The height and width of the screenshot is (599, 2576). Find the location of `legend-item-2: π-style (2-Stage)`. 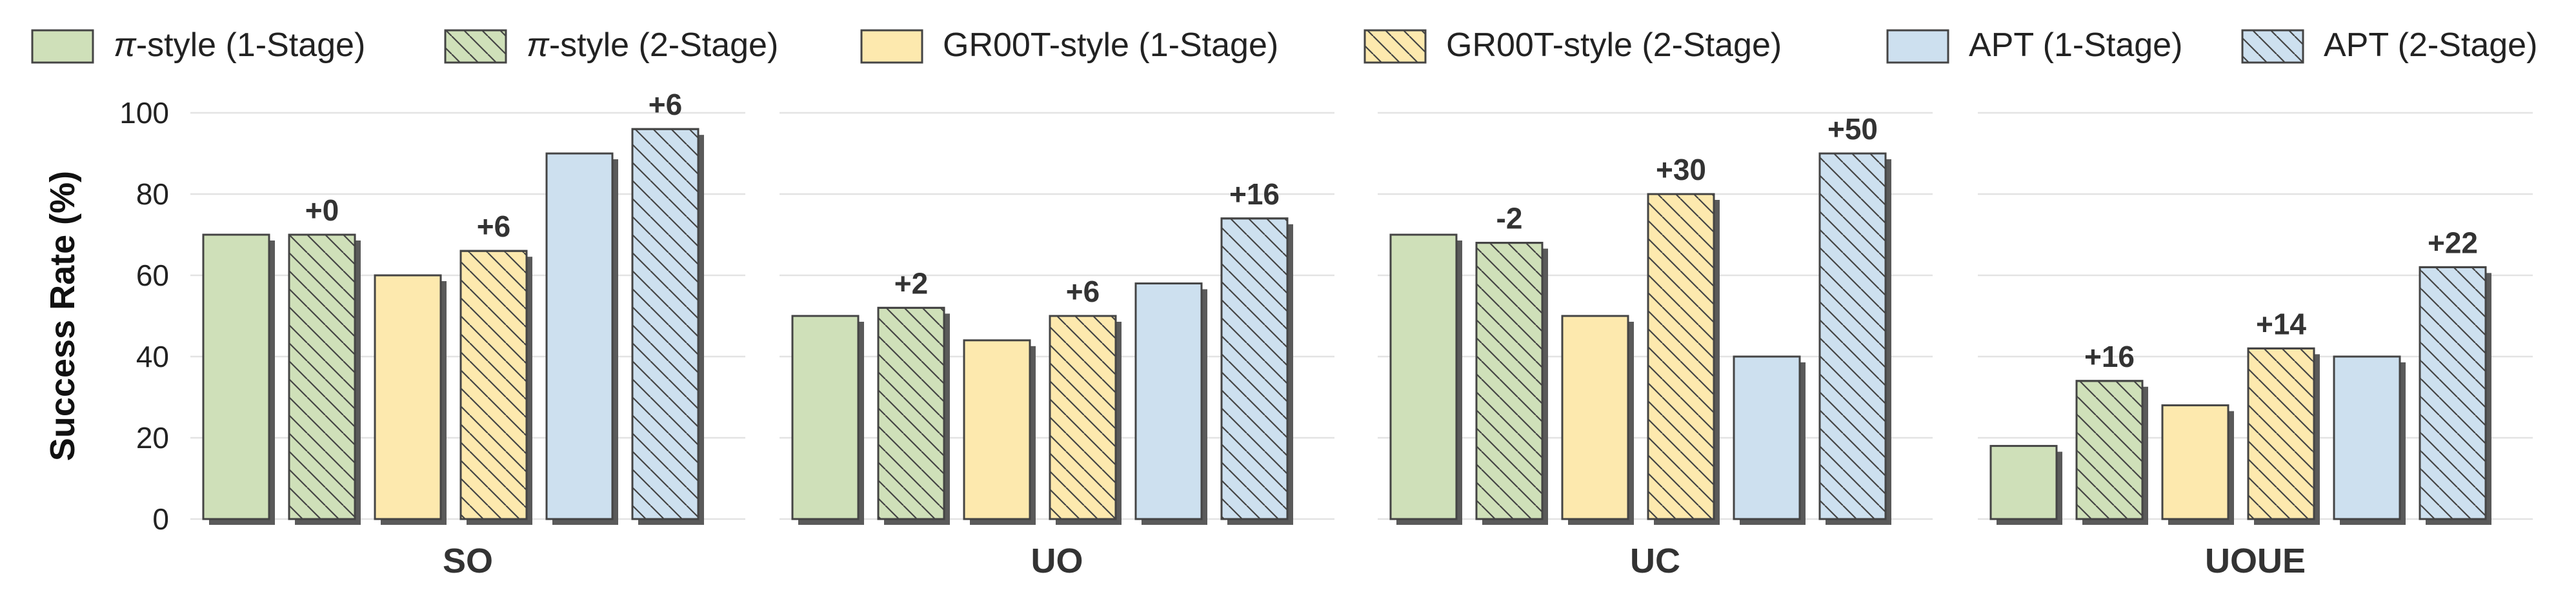

legend-item-2: π-style (2-Stage) is located at coordinates (611, 45).